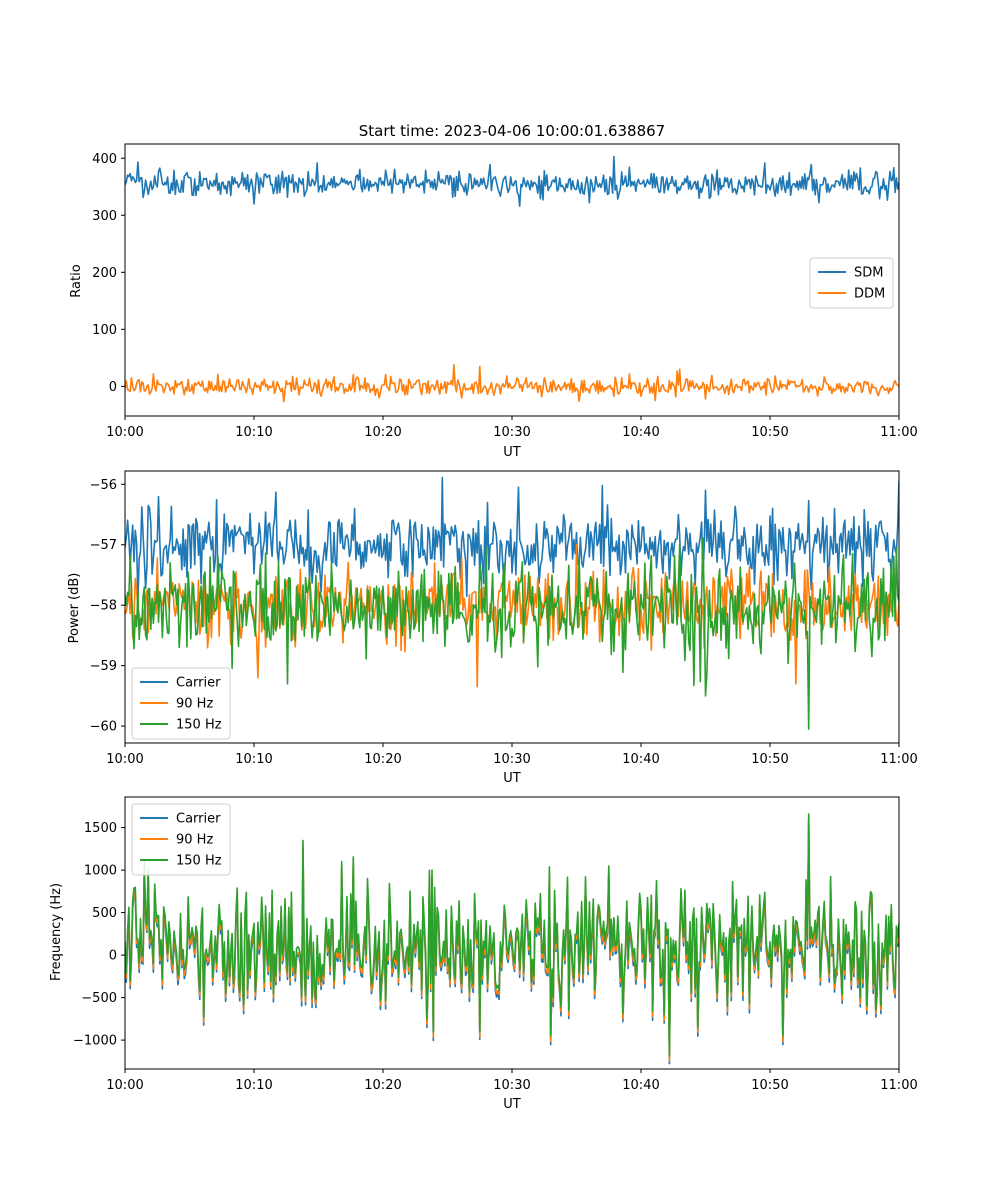  What do you see at coordinates (104, 330) in the screenshot?
I see `y-tick-label: 100` at bounding box center [104, 330].